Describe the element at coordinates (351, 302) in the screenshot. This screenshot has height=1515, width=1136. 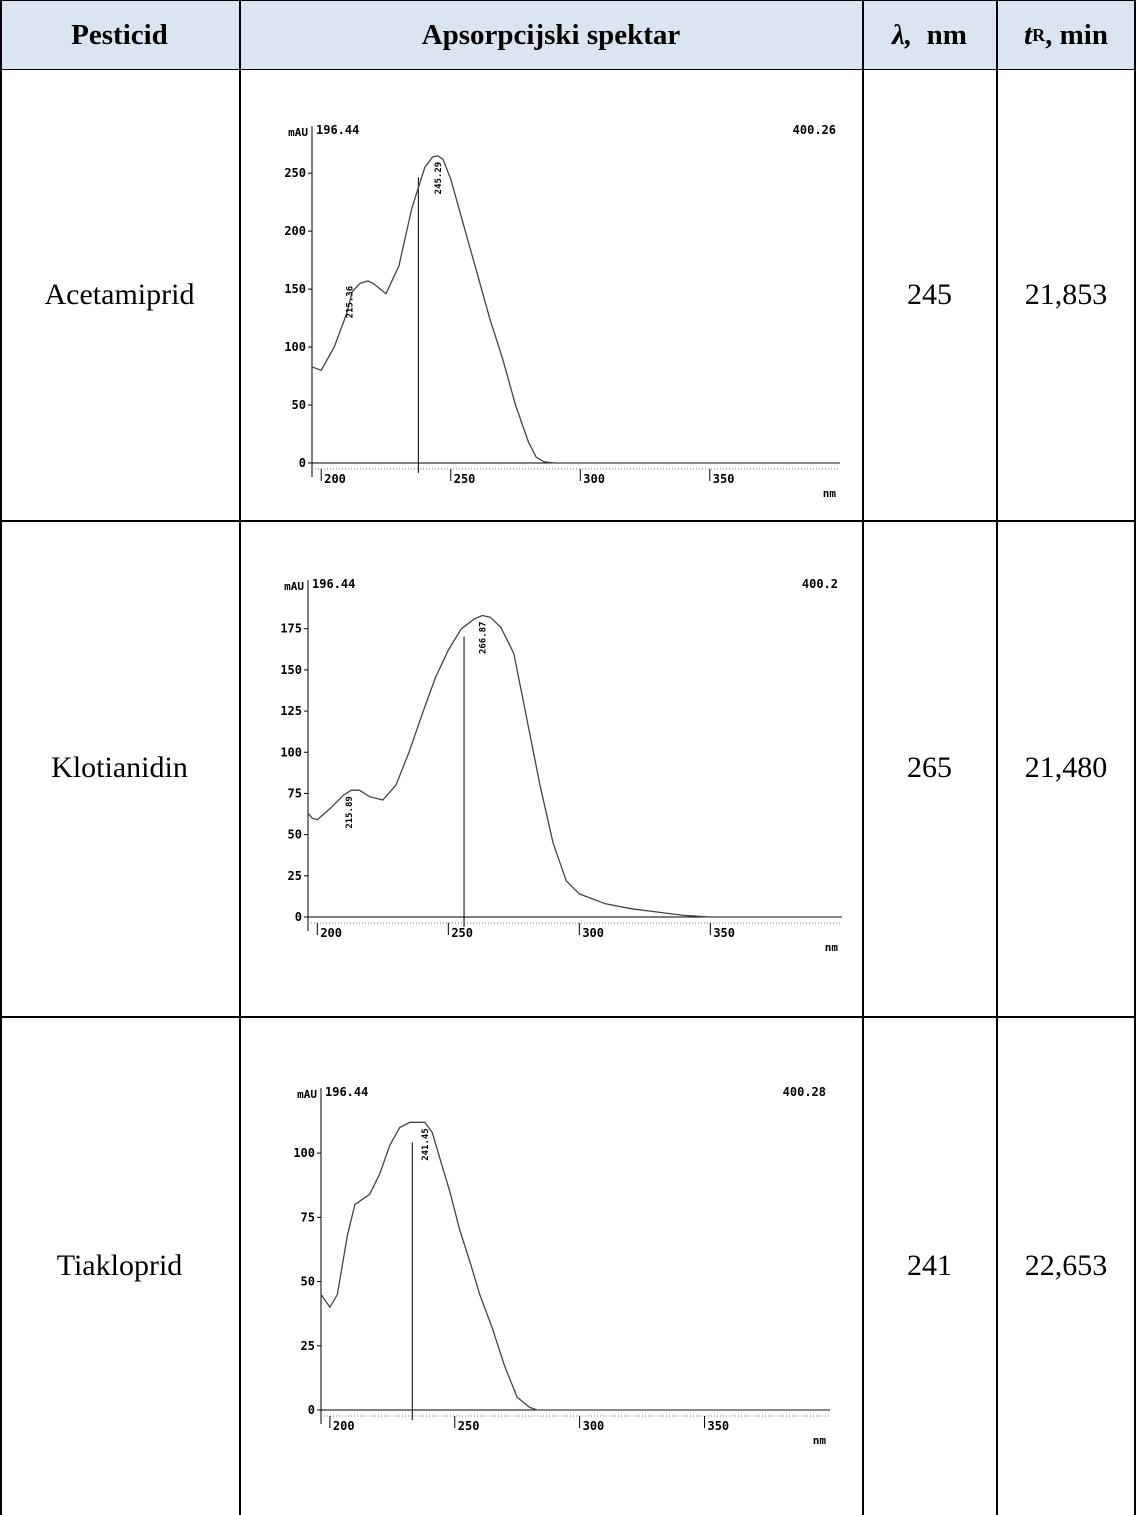
I see `peak-label: 215.36` at that location.